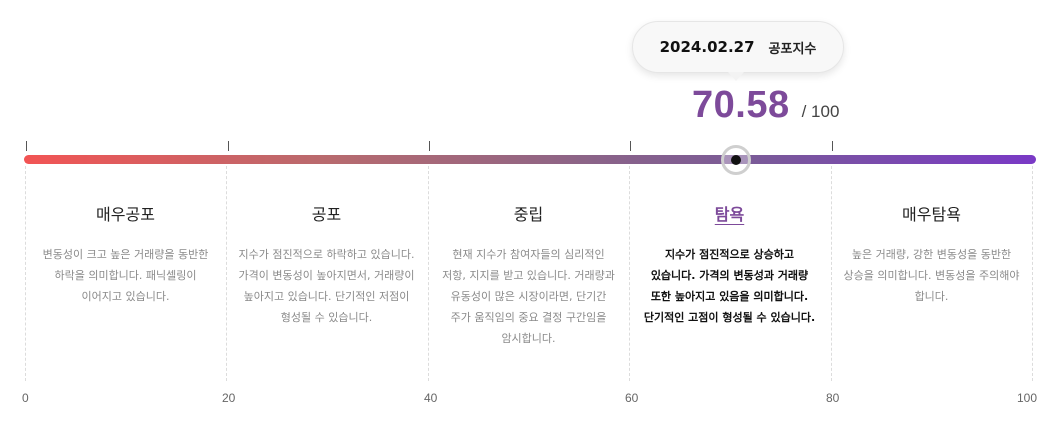  I want to click on gauge-marker-ring, so click(736, 160).